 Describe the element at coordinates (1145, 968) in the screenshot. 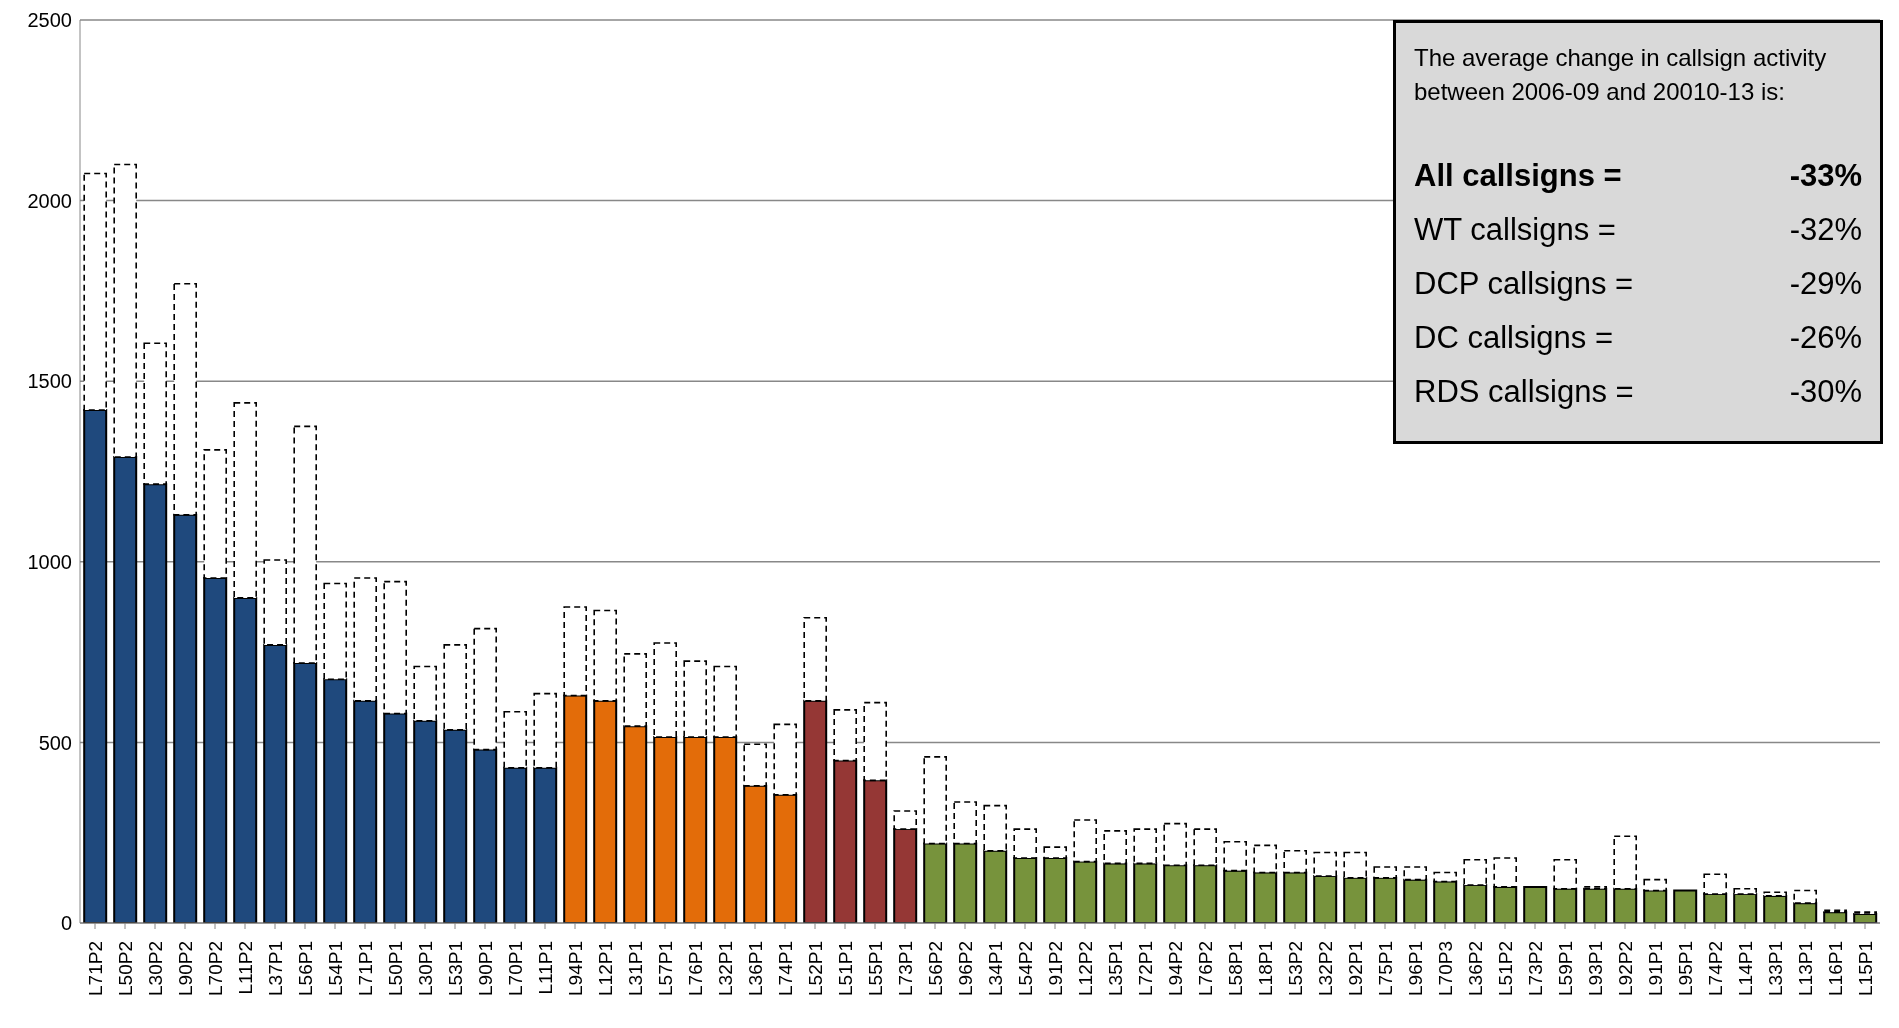

I see `x-tick-label: L72P1` at that location.